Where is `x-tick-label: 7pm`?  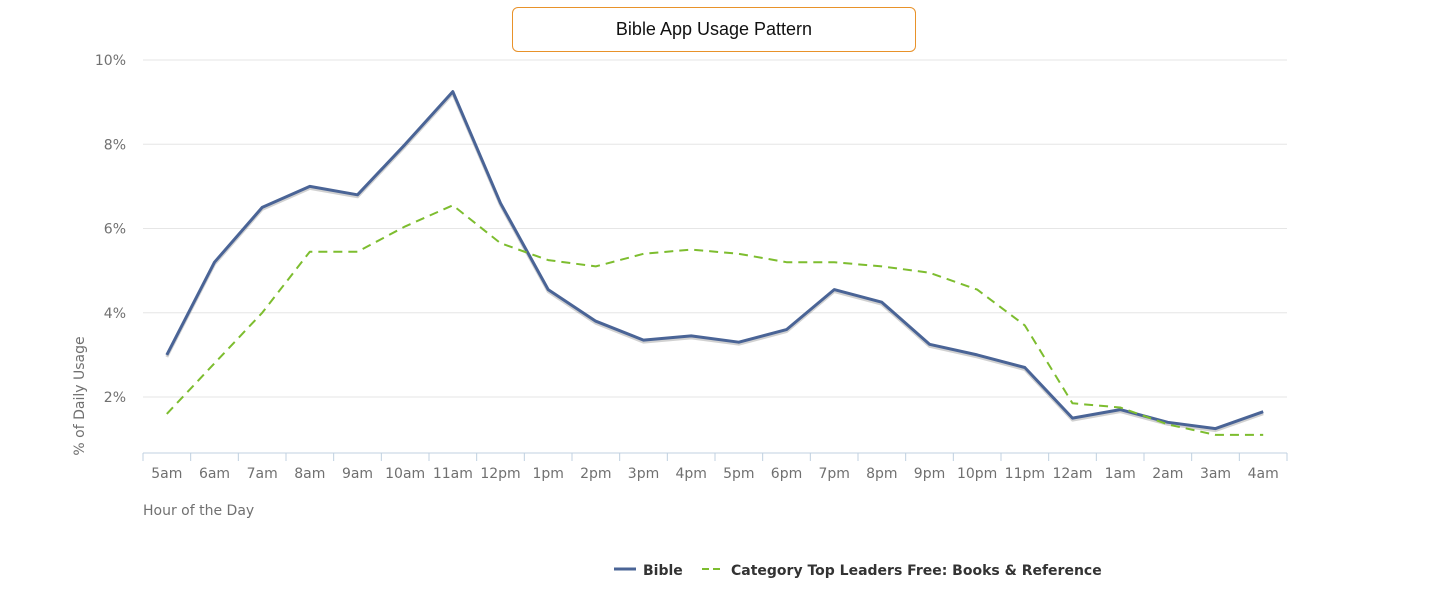 x-tick-label: 7pm is located at coordinates (833, 474).